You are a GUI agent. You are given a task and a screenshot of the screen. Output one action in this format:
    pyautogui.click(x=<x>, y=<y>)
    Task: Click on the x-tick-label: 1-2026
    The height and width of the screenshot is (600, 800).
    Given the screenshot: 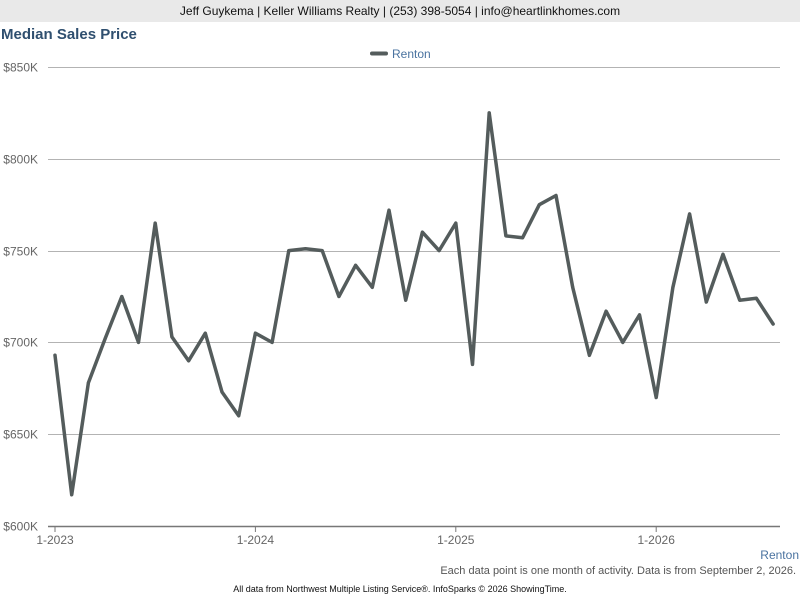 What is the action you would take?
    pyautogui.click(x=657, y=540)
    